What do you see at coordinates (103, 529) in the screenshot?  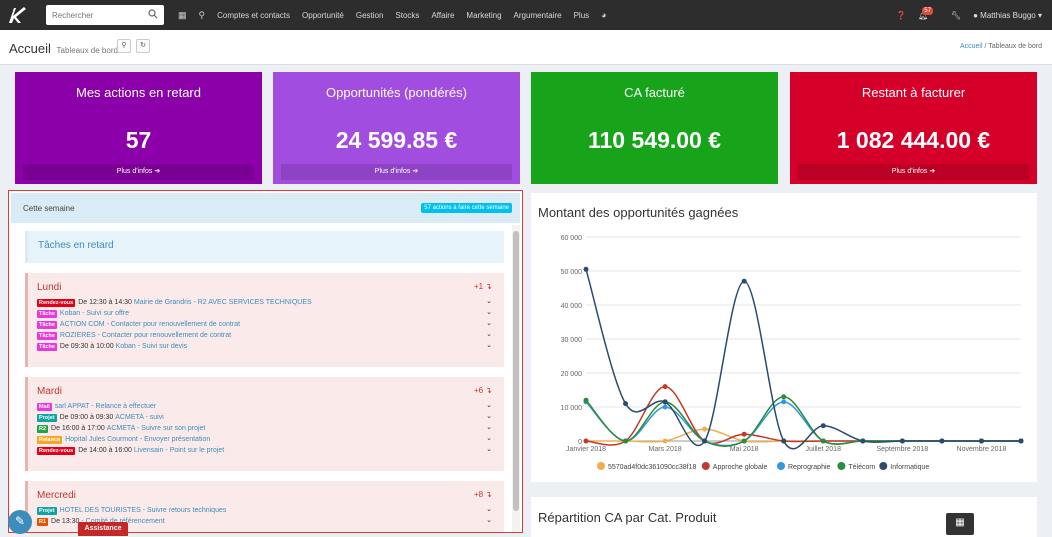 I see `assistance-button: Assistance` at bounding box center [103, 529].